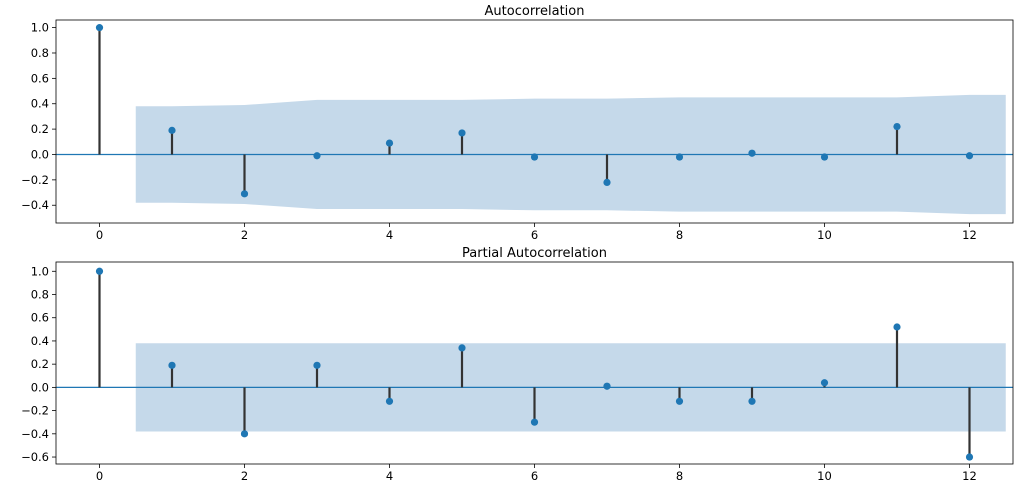 The image size is (1014, 482). I want to click on y-tick-label: −0.6, so click(35, 457).